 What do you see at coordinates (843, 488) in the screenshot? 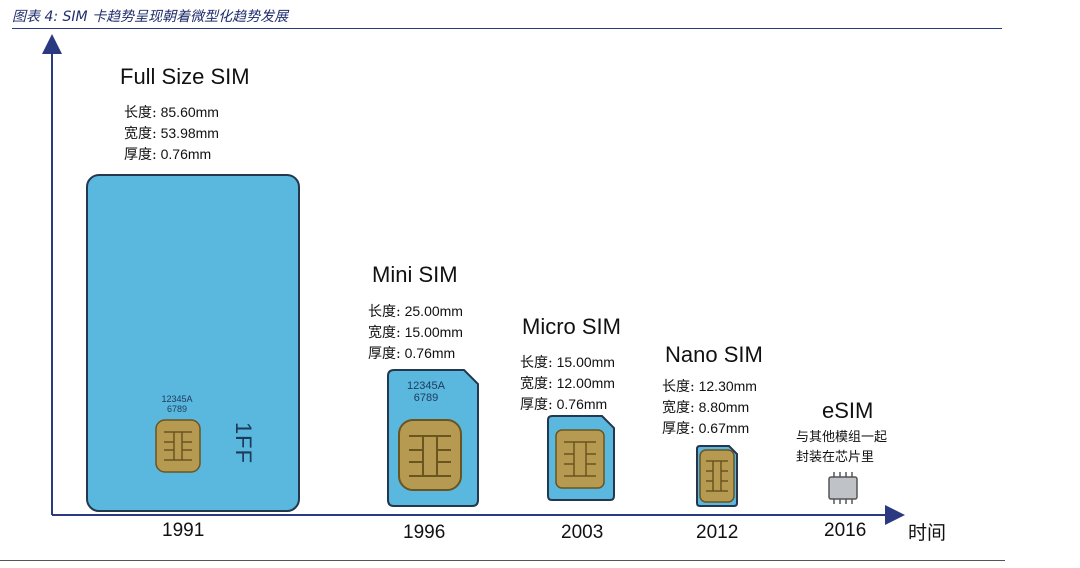
I see `esim-chip-icon` at bounding box center [843, 488].